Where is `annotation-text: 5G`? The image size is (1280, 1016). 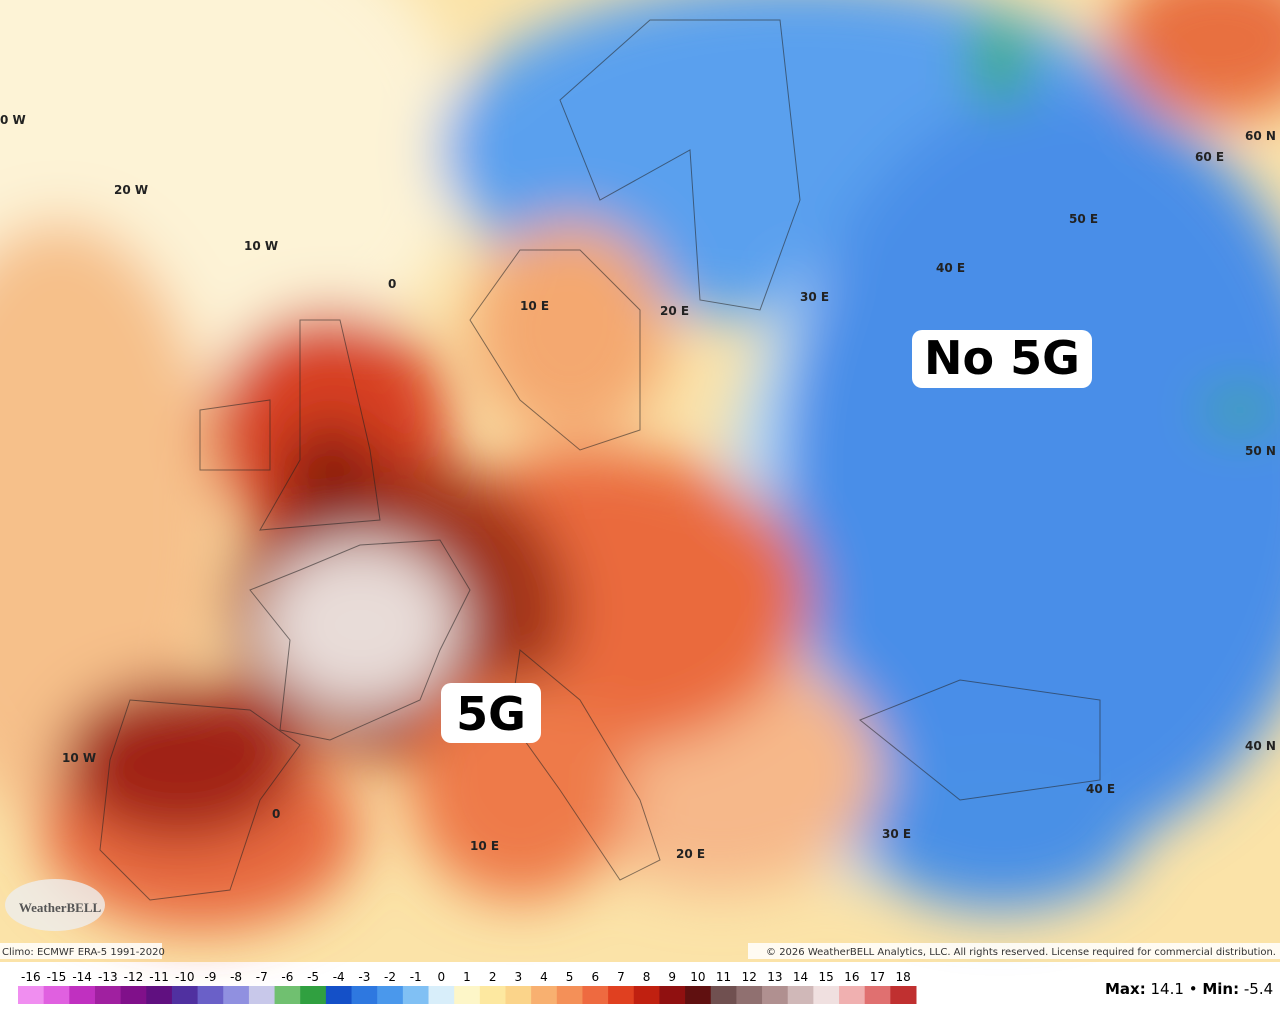
annotation-text: 5G is located at coordinates (491, 714).